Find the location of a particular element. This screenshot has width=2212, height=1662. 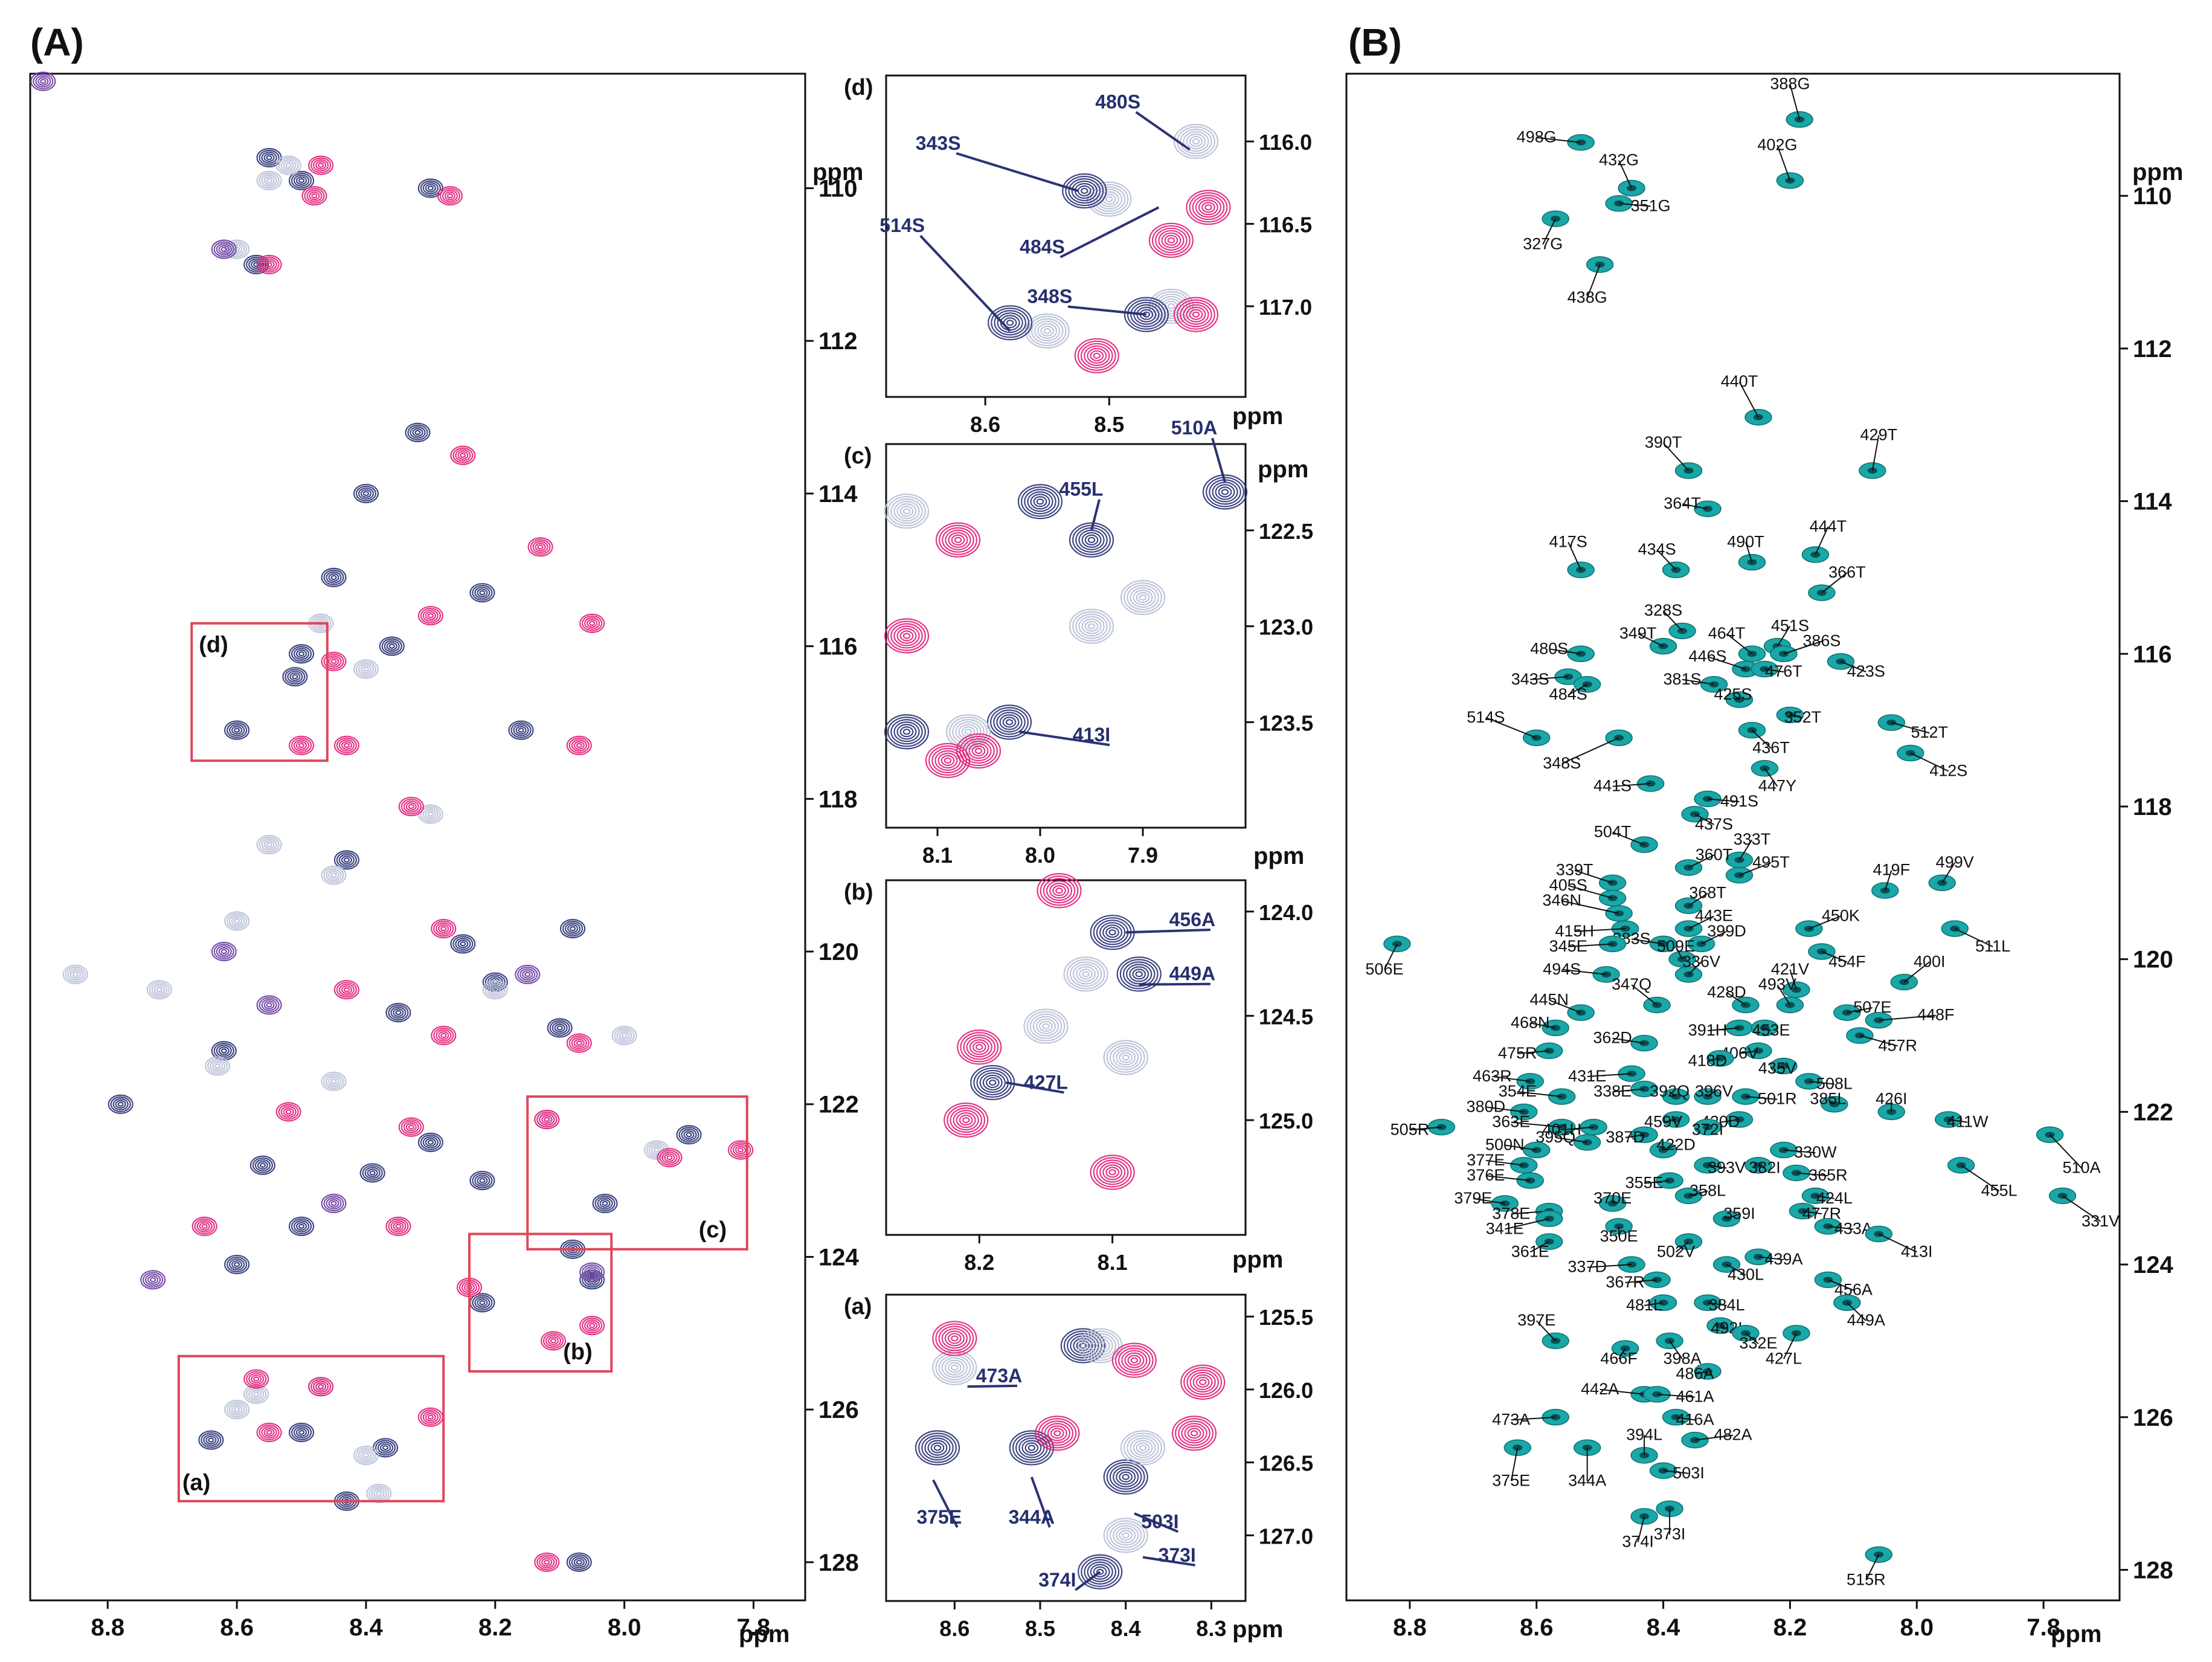

inset-c-peak-navy is located at coordinates (1040, 502).